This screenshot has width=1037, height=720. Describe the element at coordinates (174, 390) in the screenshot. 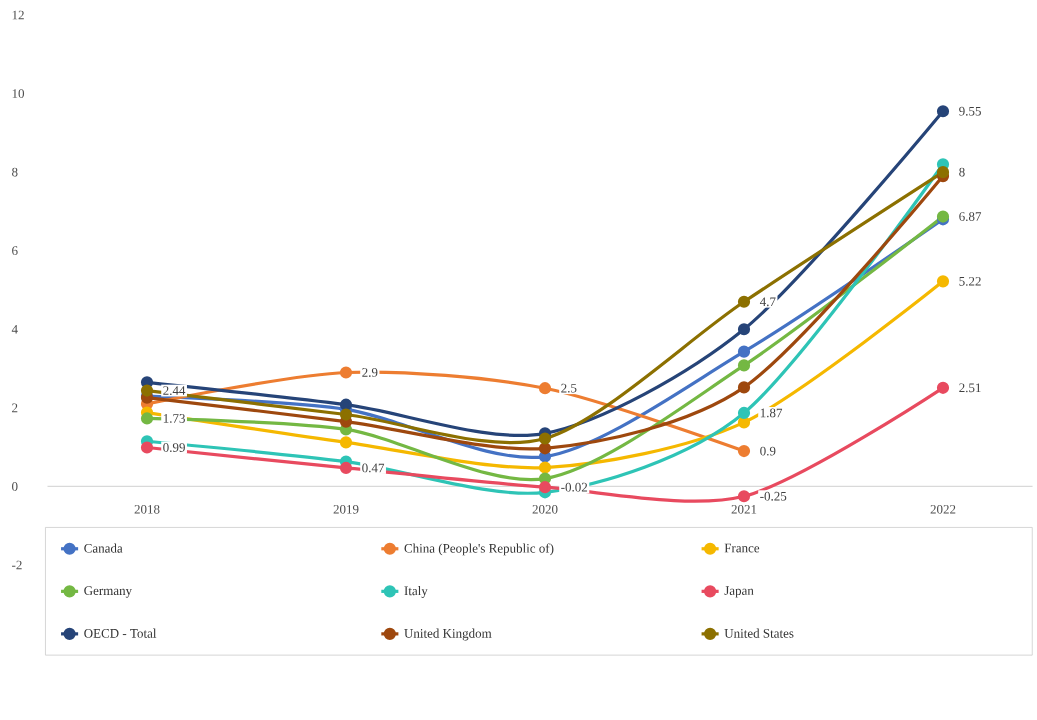

I see `data-label: 2.44` at that location.